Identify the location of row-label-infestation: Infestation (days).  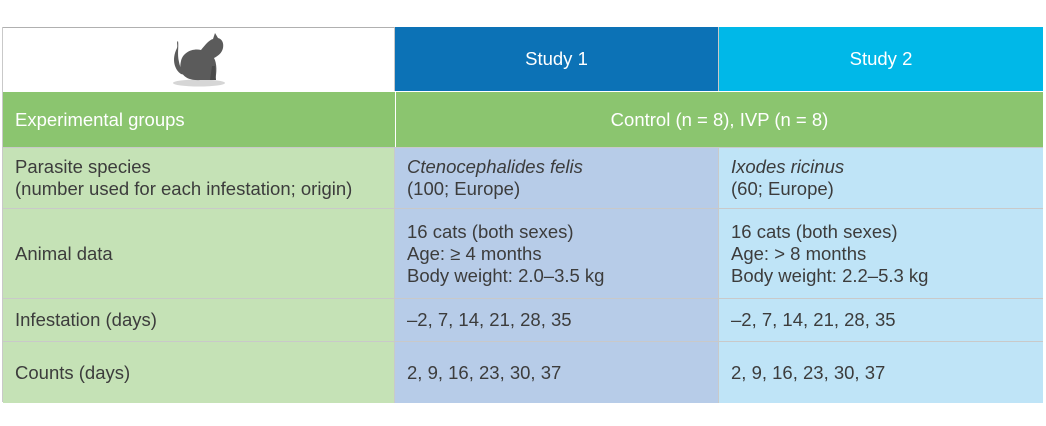
(199, 319).